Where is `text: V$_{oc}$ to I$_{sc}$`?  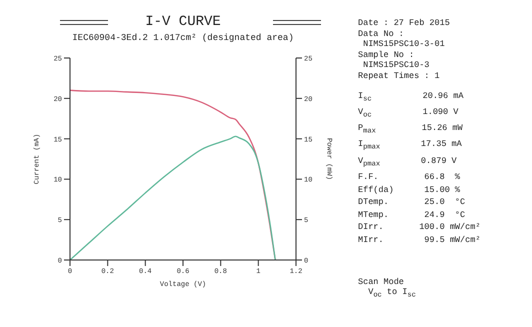 text: V$_{oc}$ to I$_{sc}$ is located at coordinates (392, 294).